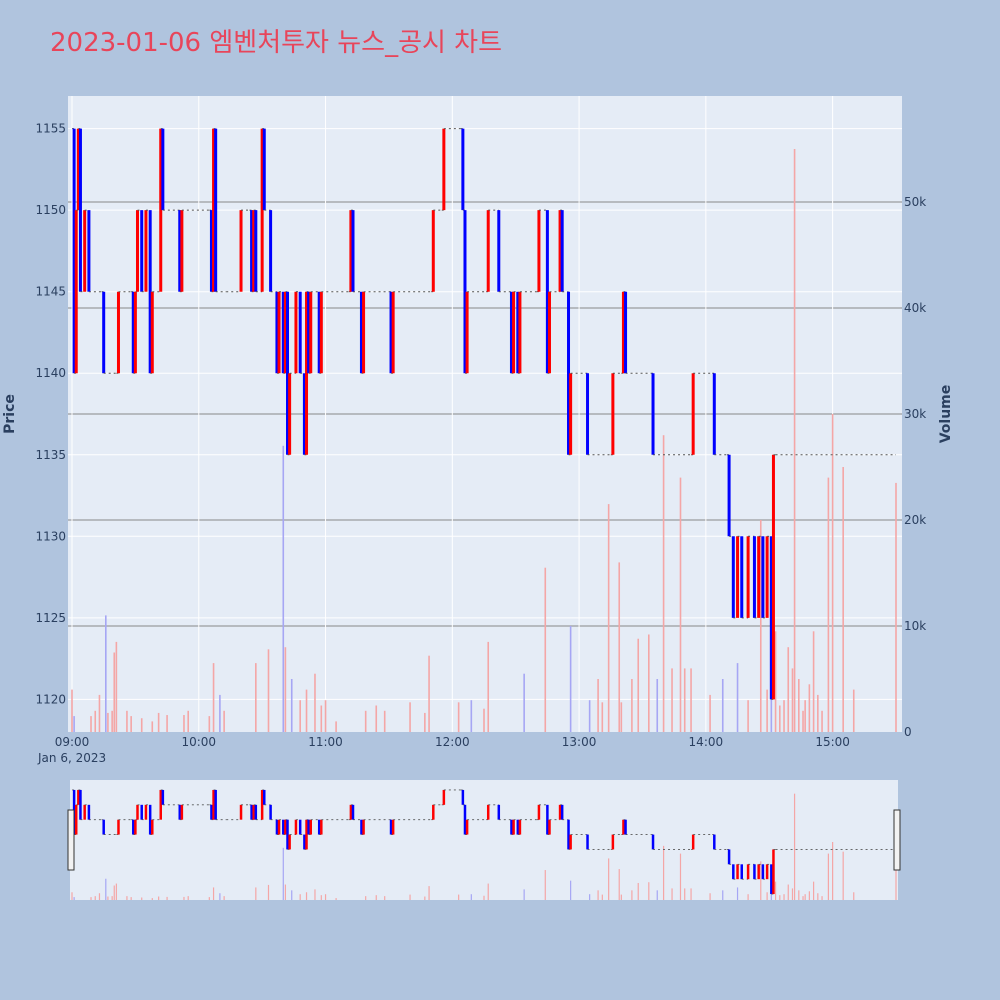 The height and width of the screenshot is (1000, 1000). I want to click on time-tick-label: 13:00, so click(579, 742).